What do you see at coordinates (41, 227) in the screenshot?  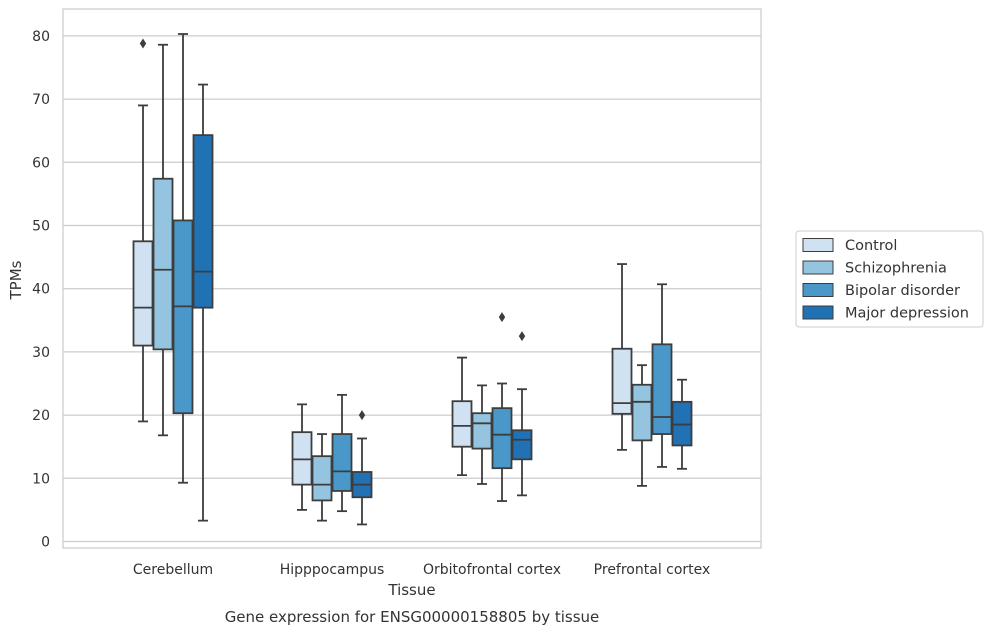 I see `y-tick-label-50: 50` at bounding box center [41, 227].